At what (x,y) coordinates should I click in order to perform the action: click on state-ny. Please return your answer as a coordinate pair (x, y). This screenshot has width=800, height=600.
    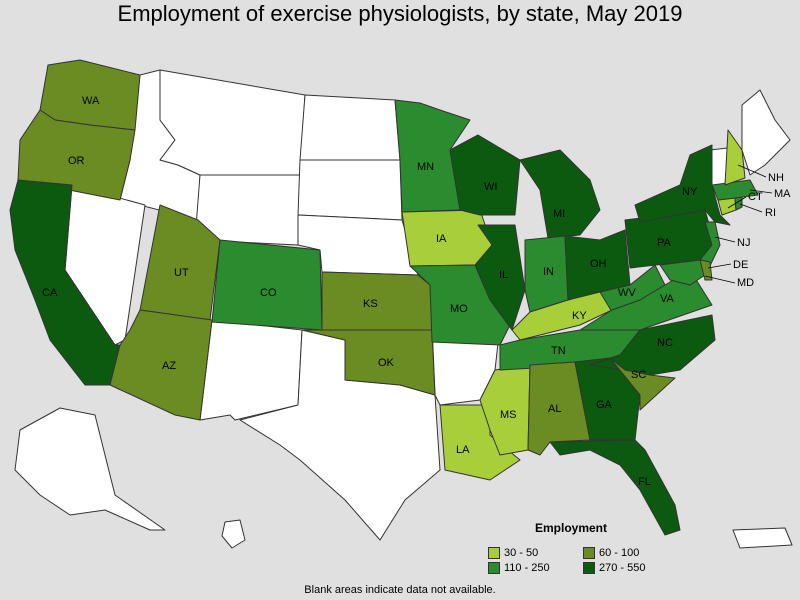
    Looking at the image, I should click on (682, 185).